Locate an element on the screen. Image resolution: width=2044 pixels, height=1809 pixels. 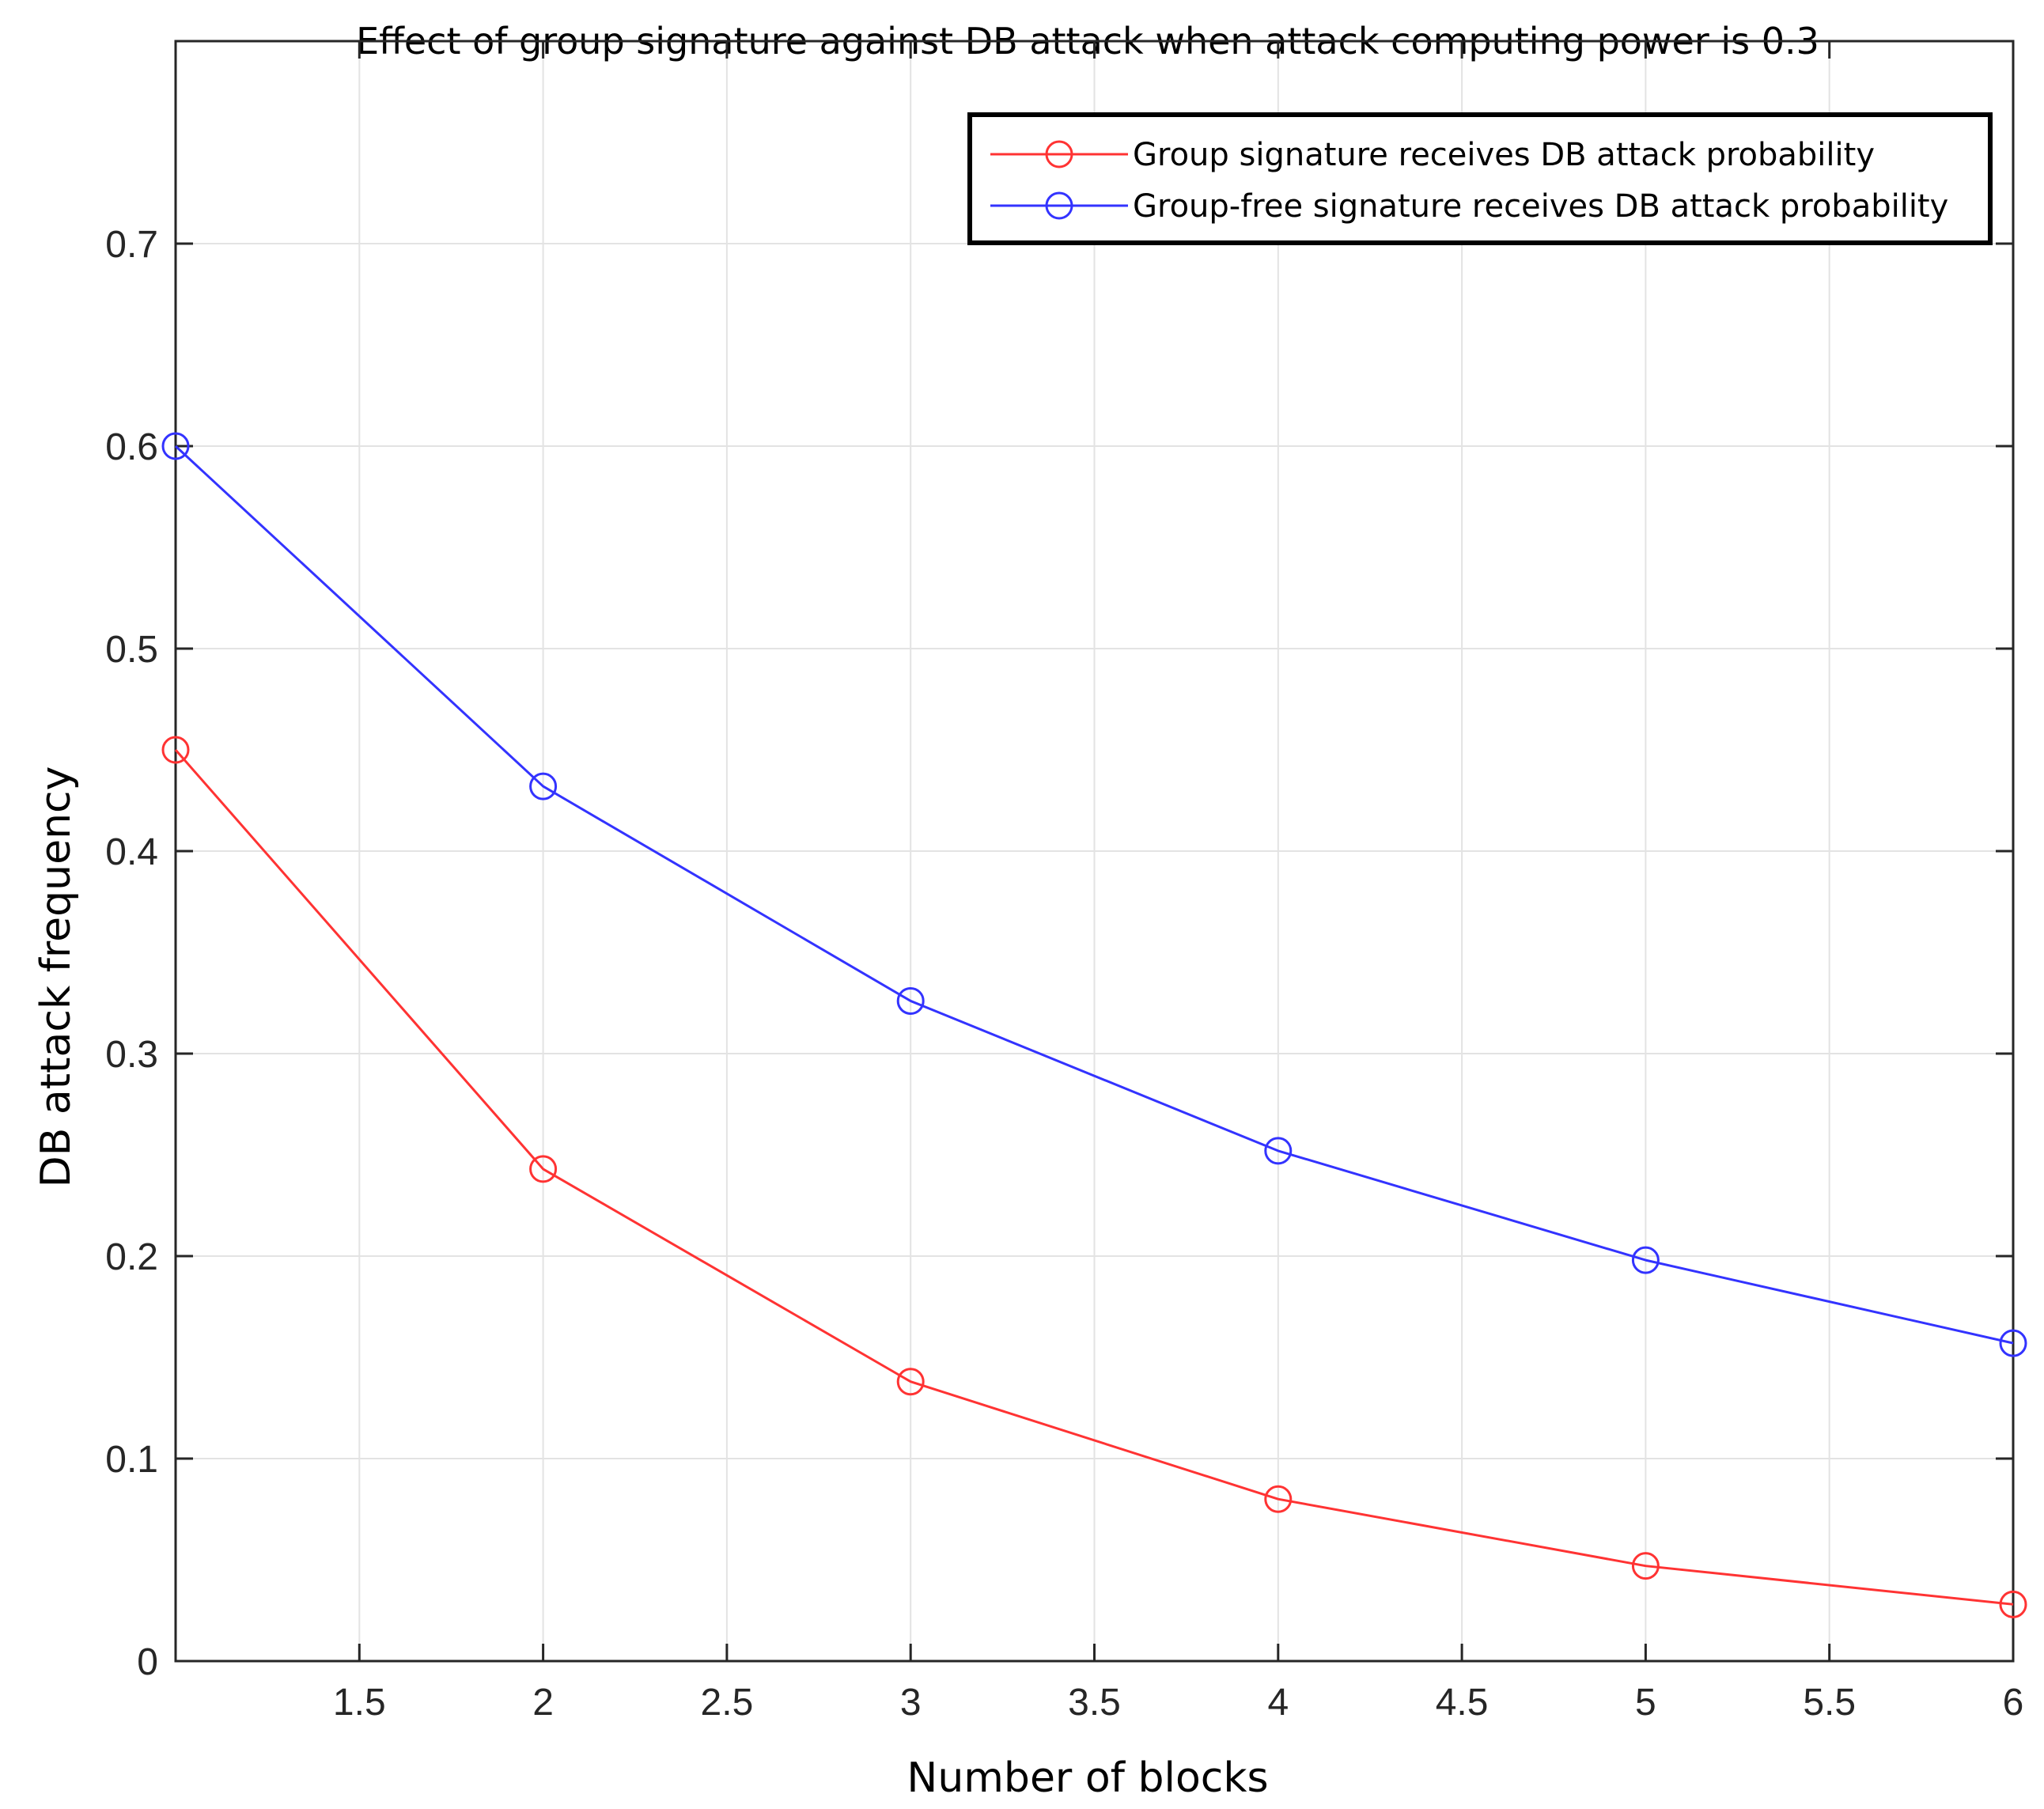
y-tick-label: 0.5 is located at coordinates (131, 650).